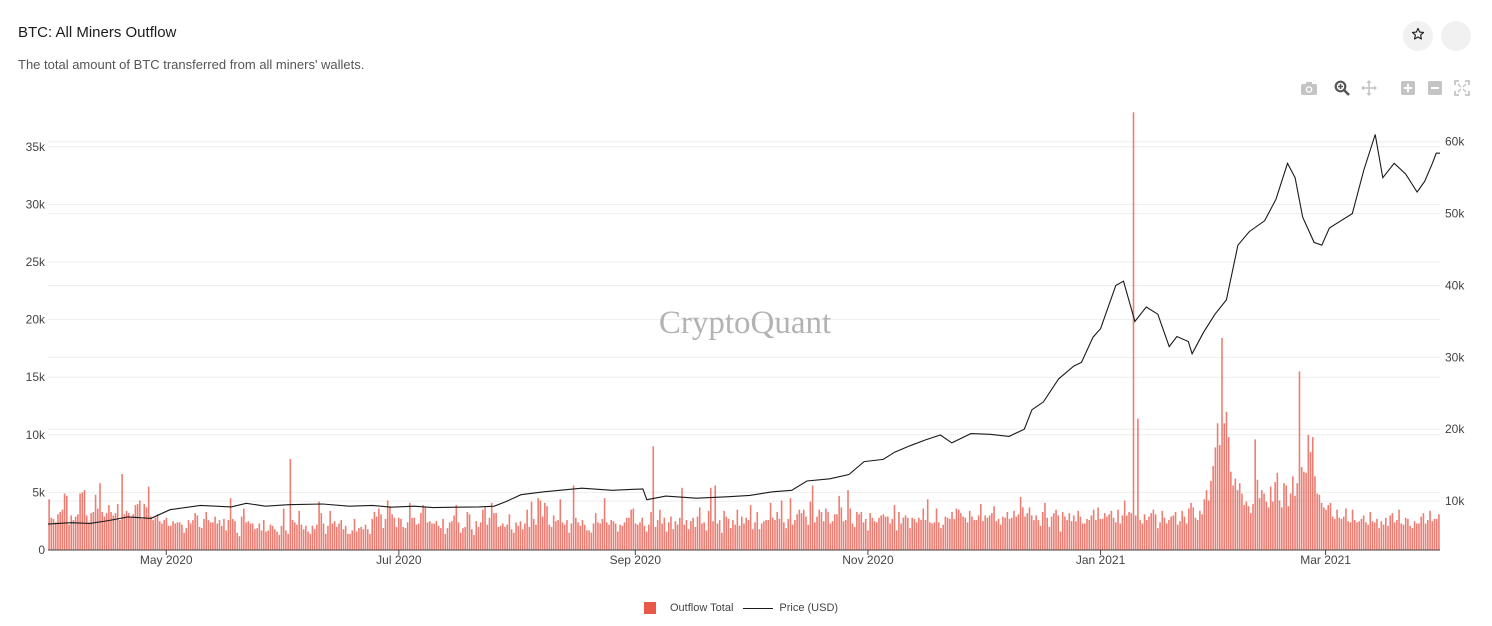  I want to click on x-tick-label: Jan 2021, so click(1101, 560).